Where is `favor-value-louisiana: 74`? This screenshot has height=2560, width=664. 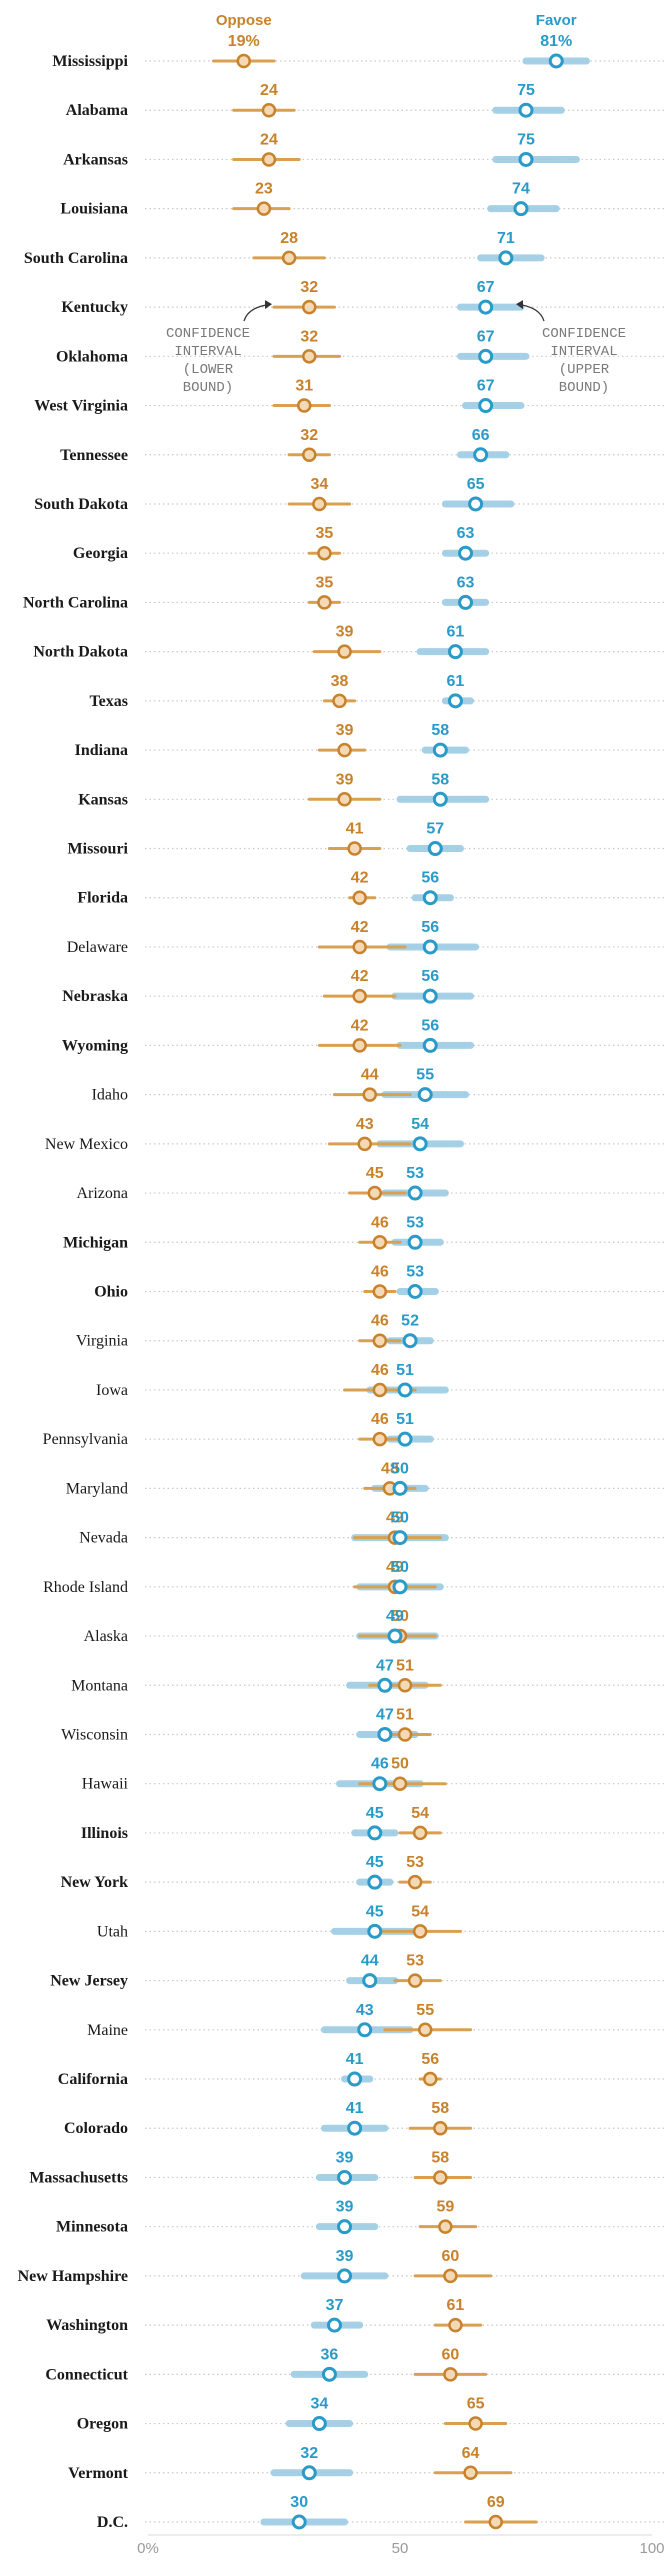 favor-value-louisiana: 74 is located at coordinates (521, 189).